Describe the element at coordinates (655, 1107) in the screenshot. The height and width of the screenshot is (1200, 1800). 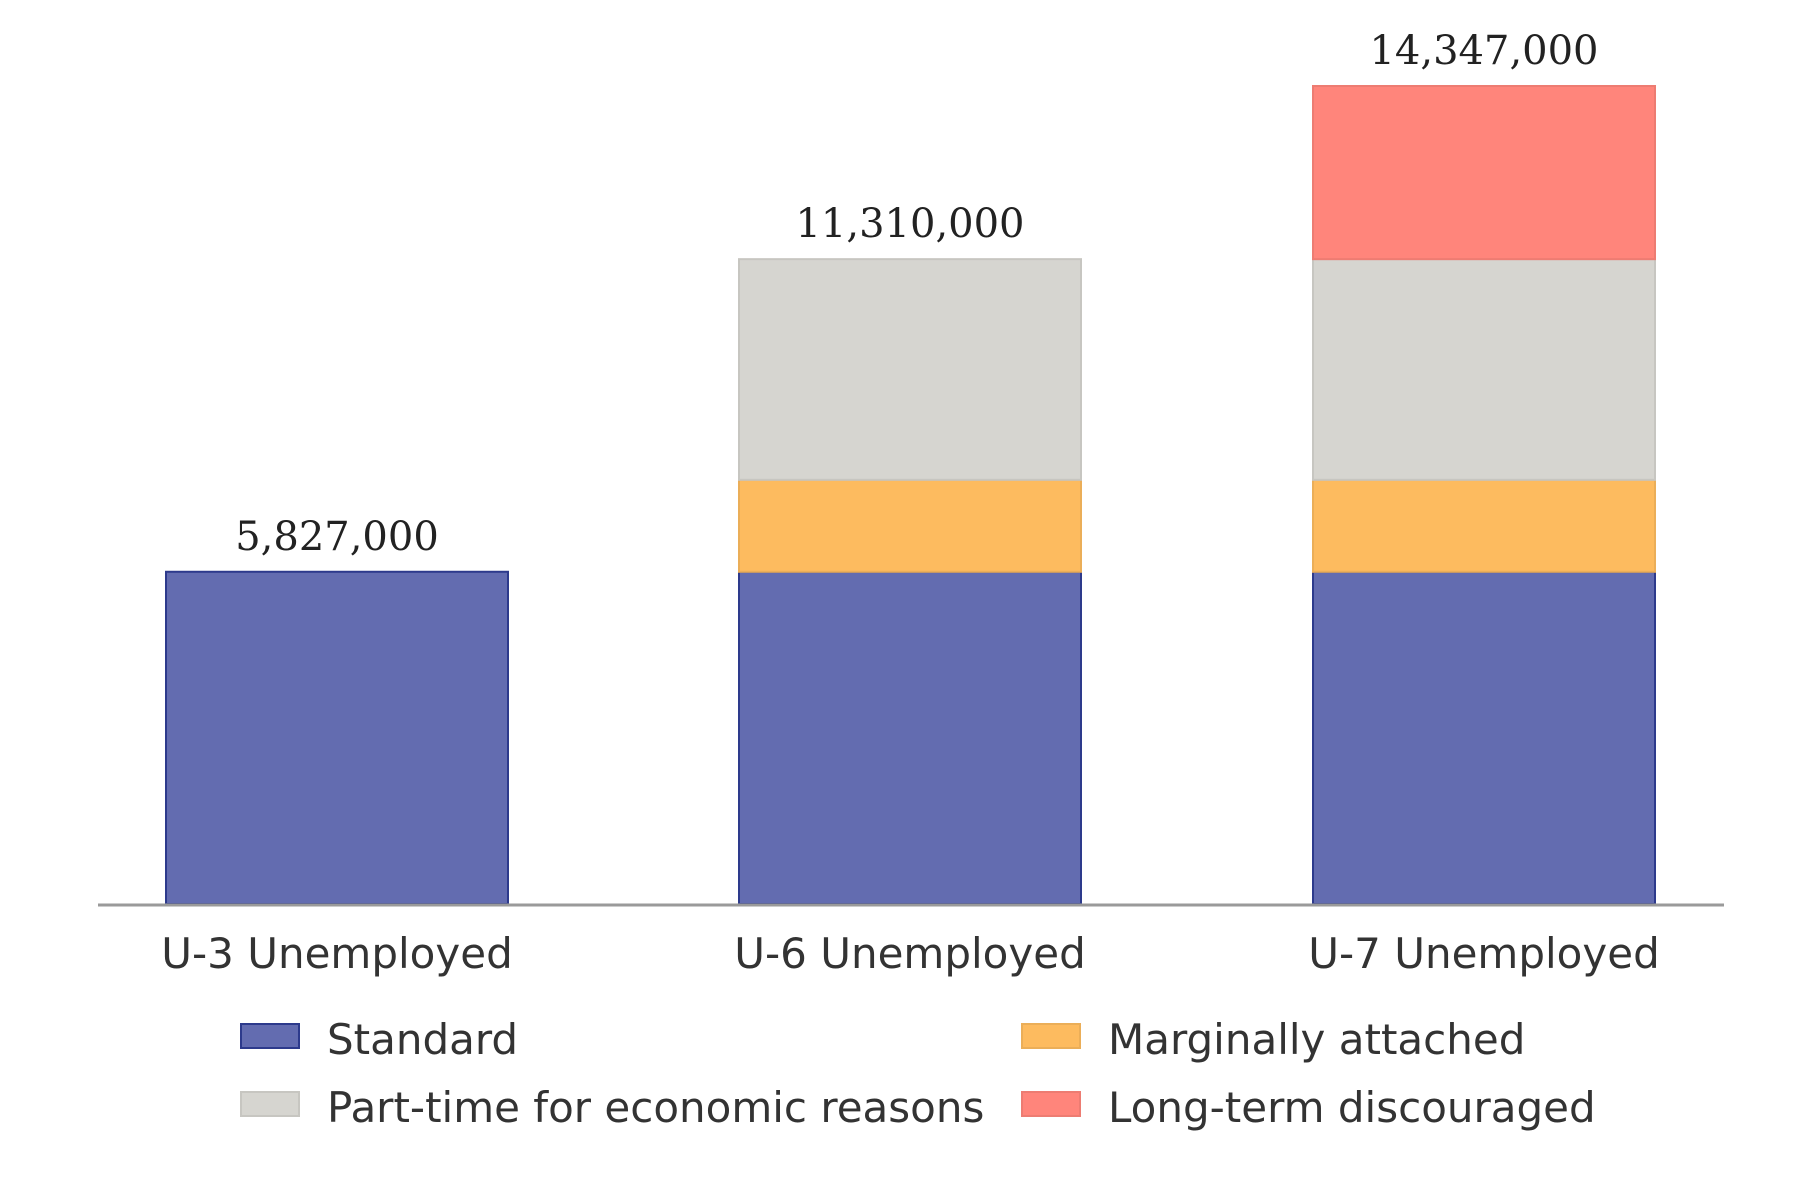
I see `legend-label-part-time-for-economic-reasons: Part-time for economic reasons` at that location.